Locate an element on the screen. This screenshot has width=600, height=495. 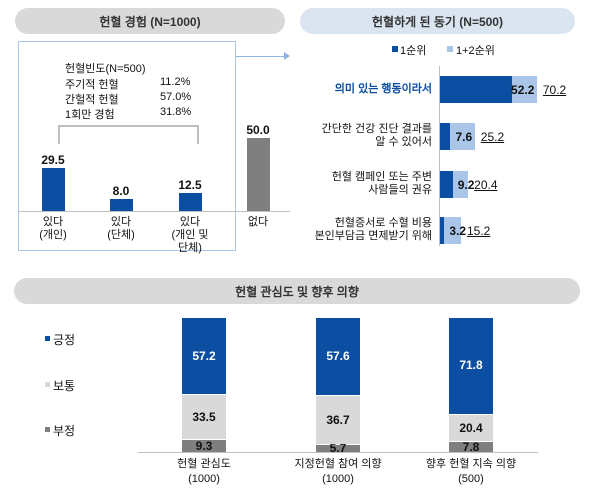
category-label: 향후 헌혈 지속 의향 (500) is located at coordinates (471, 471).